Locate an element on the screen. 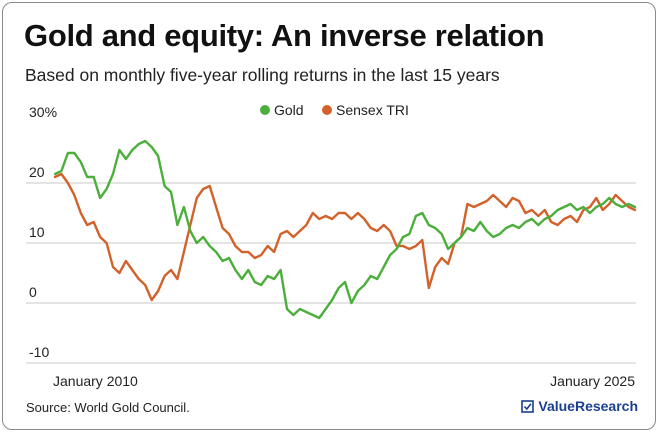 The width and height of the screenshot is (660, 433). legend-label: Sensex TRI is located at coordinates (372, 110).